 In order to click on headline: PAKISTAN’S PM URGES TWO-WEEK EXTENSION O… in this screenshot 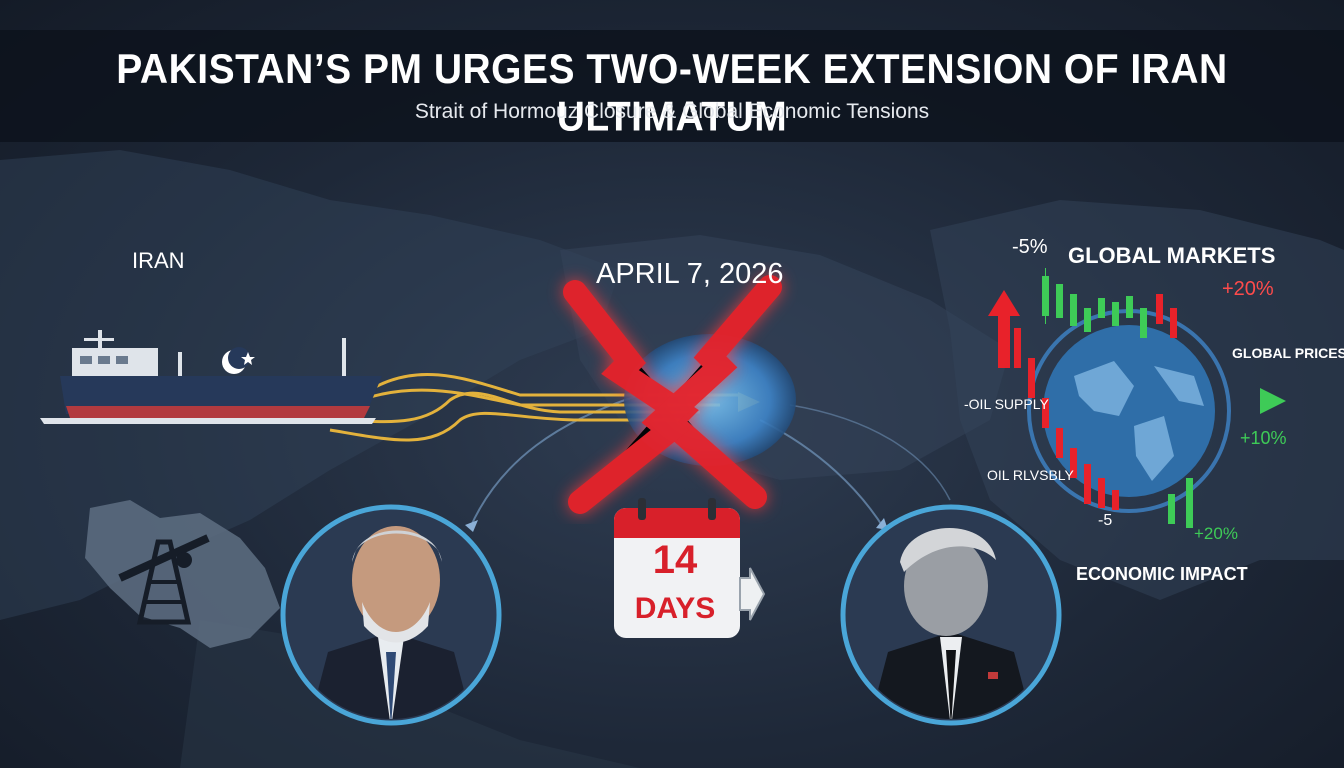, I will do `click(672, 93)`.